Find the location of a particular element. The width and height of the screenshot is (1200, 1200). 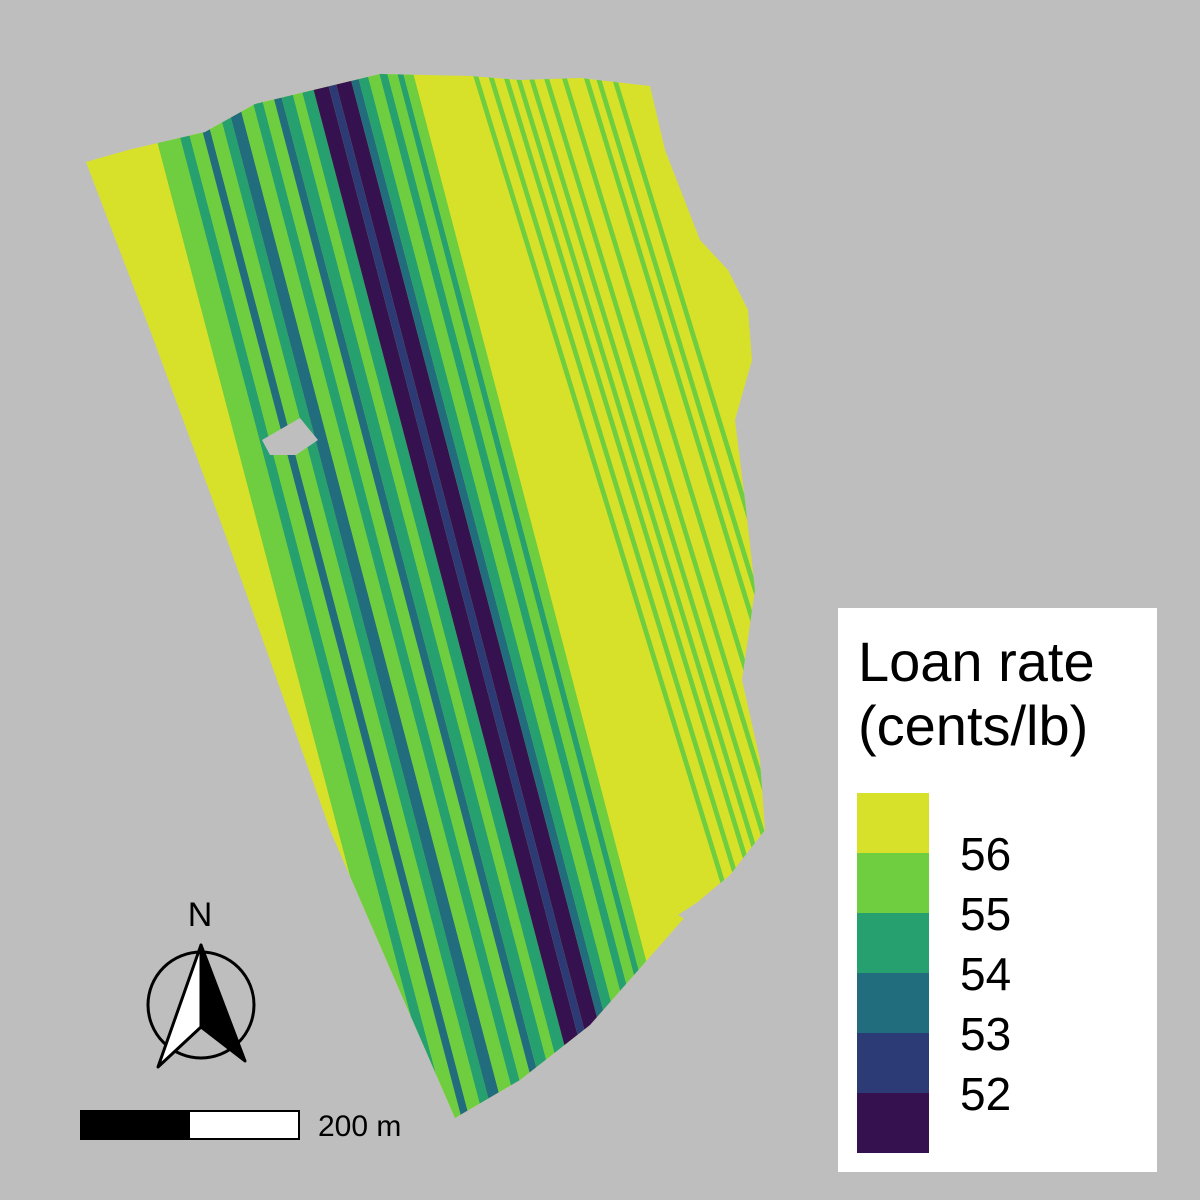

legend-label: 52 is located at coordinates (986, 1094).